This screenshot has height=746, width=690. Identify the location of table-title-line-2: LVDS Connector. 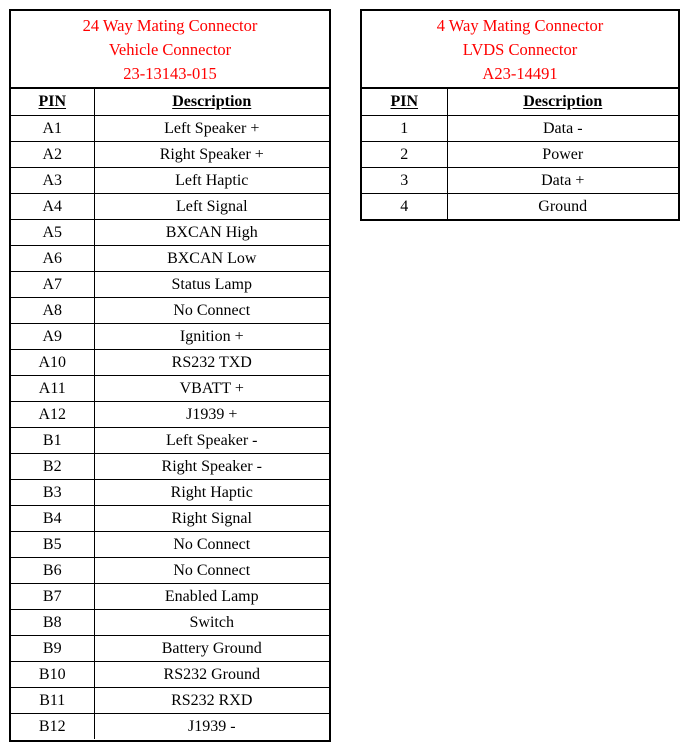
(520, 49).